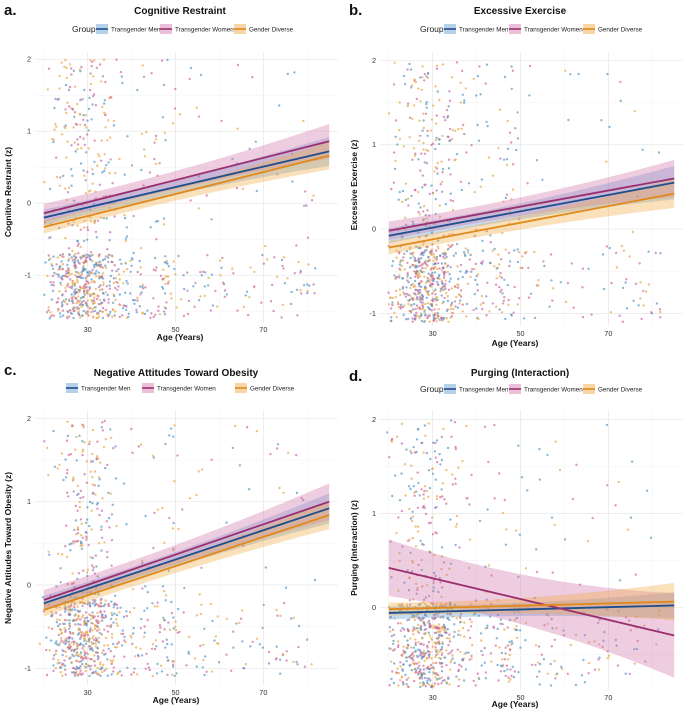 The width and height of the screenshot is (685, 713). Describe the element at coordinates (484, 390) in the screenshot. I see `legend-label-transgender-men: Transgender Men` at that location.